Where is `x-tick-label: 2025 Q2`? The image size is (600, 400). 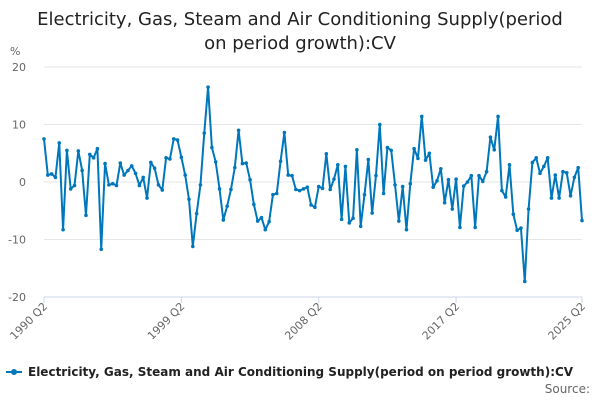 x-tick-label: 2025 Q2 is located at coordinates (567, 321).